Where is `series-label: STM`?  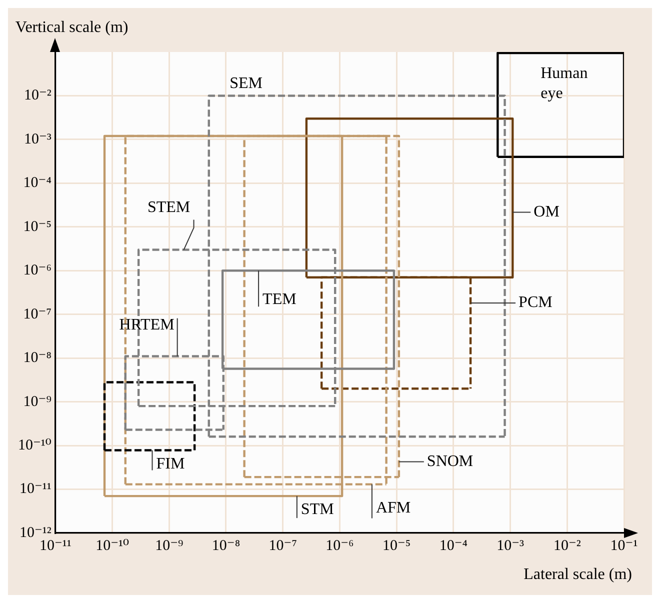
series-label: STM is located at coordinates (317, 509).